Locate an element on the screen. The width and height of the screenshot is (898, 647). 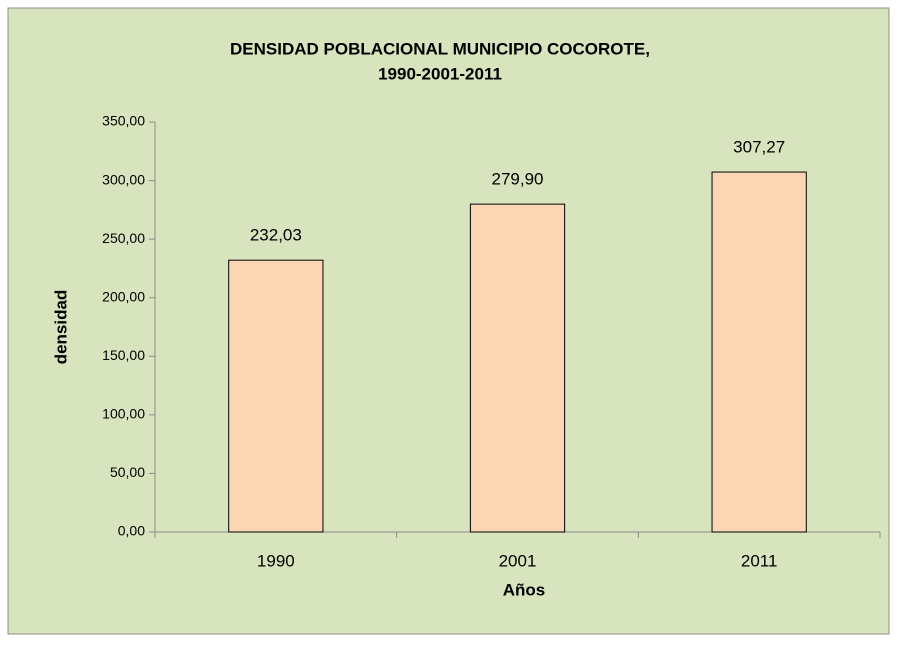
data-label: 279,90 is located at coordinates (518, 179).